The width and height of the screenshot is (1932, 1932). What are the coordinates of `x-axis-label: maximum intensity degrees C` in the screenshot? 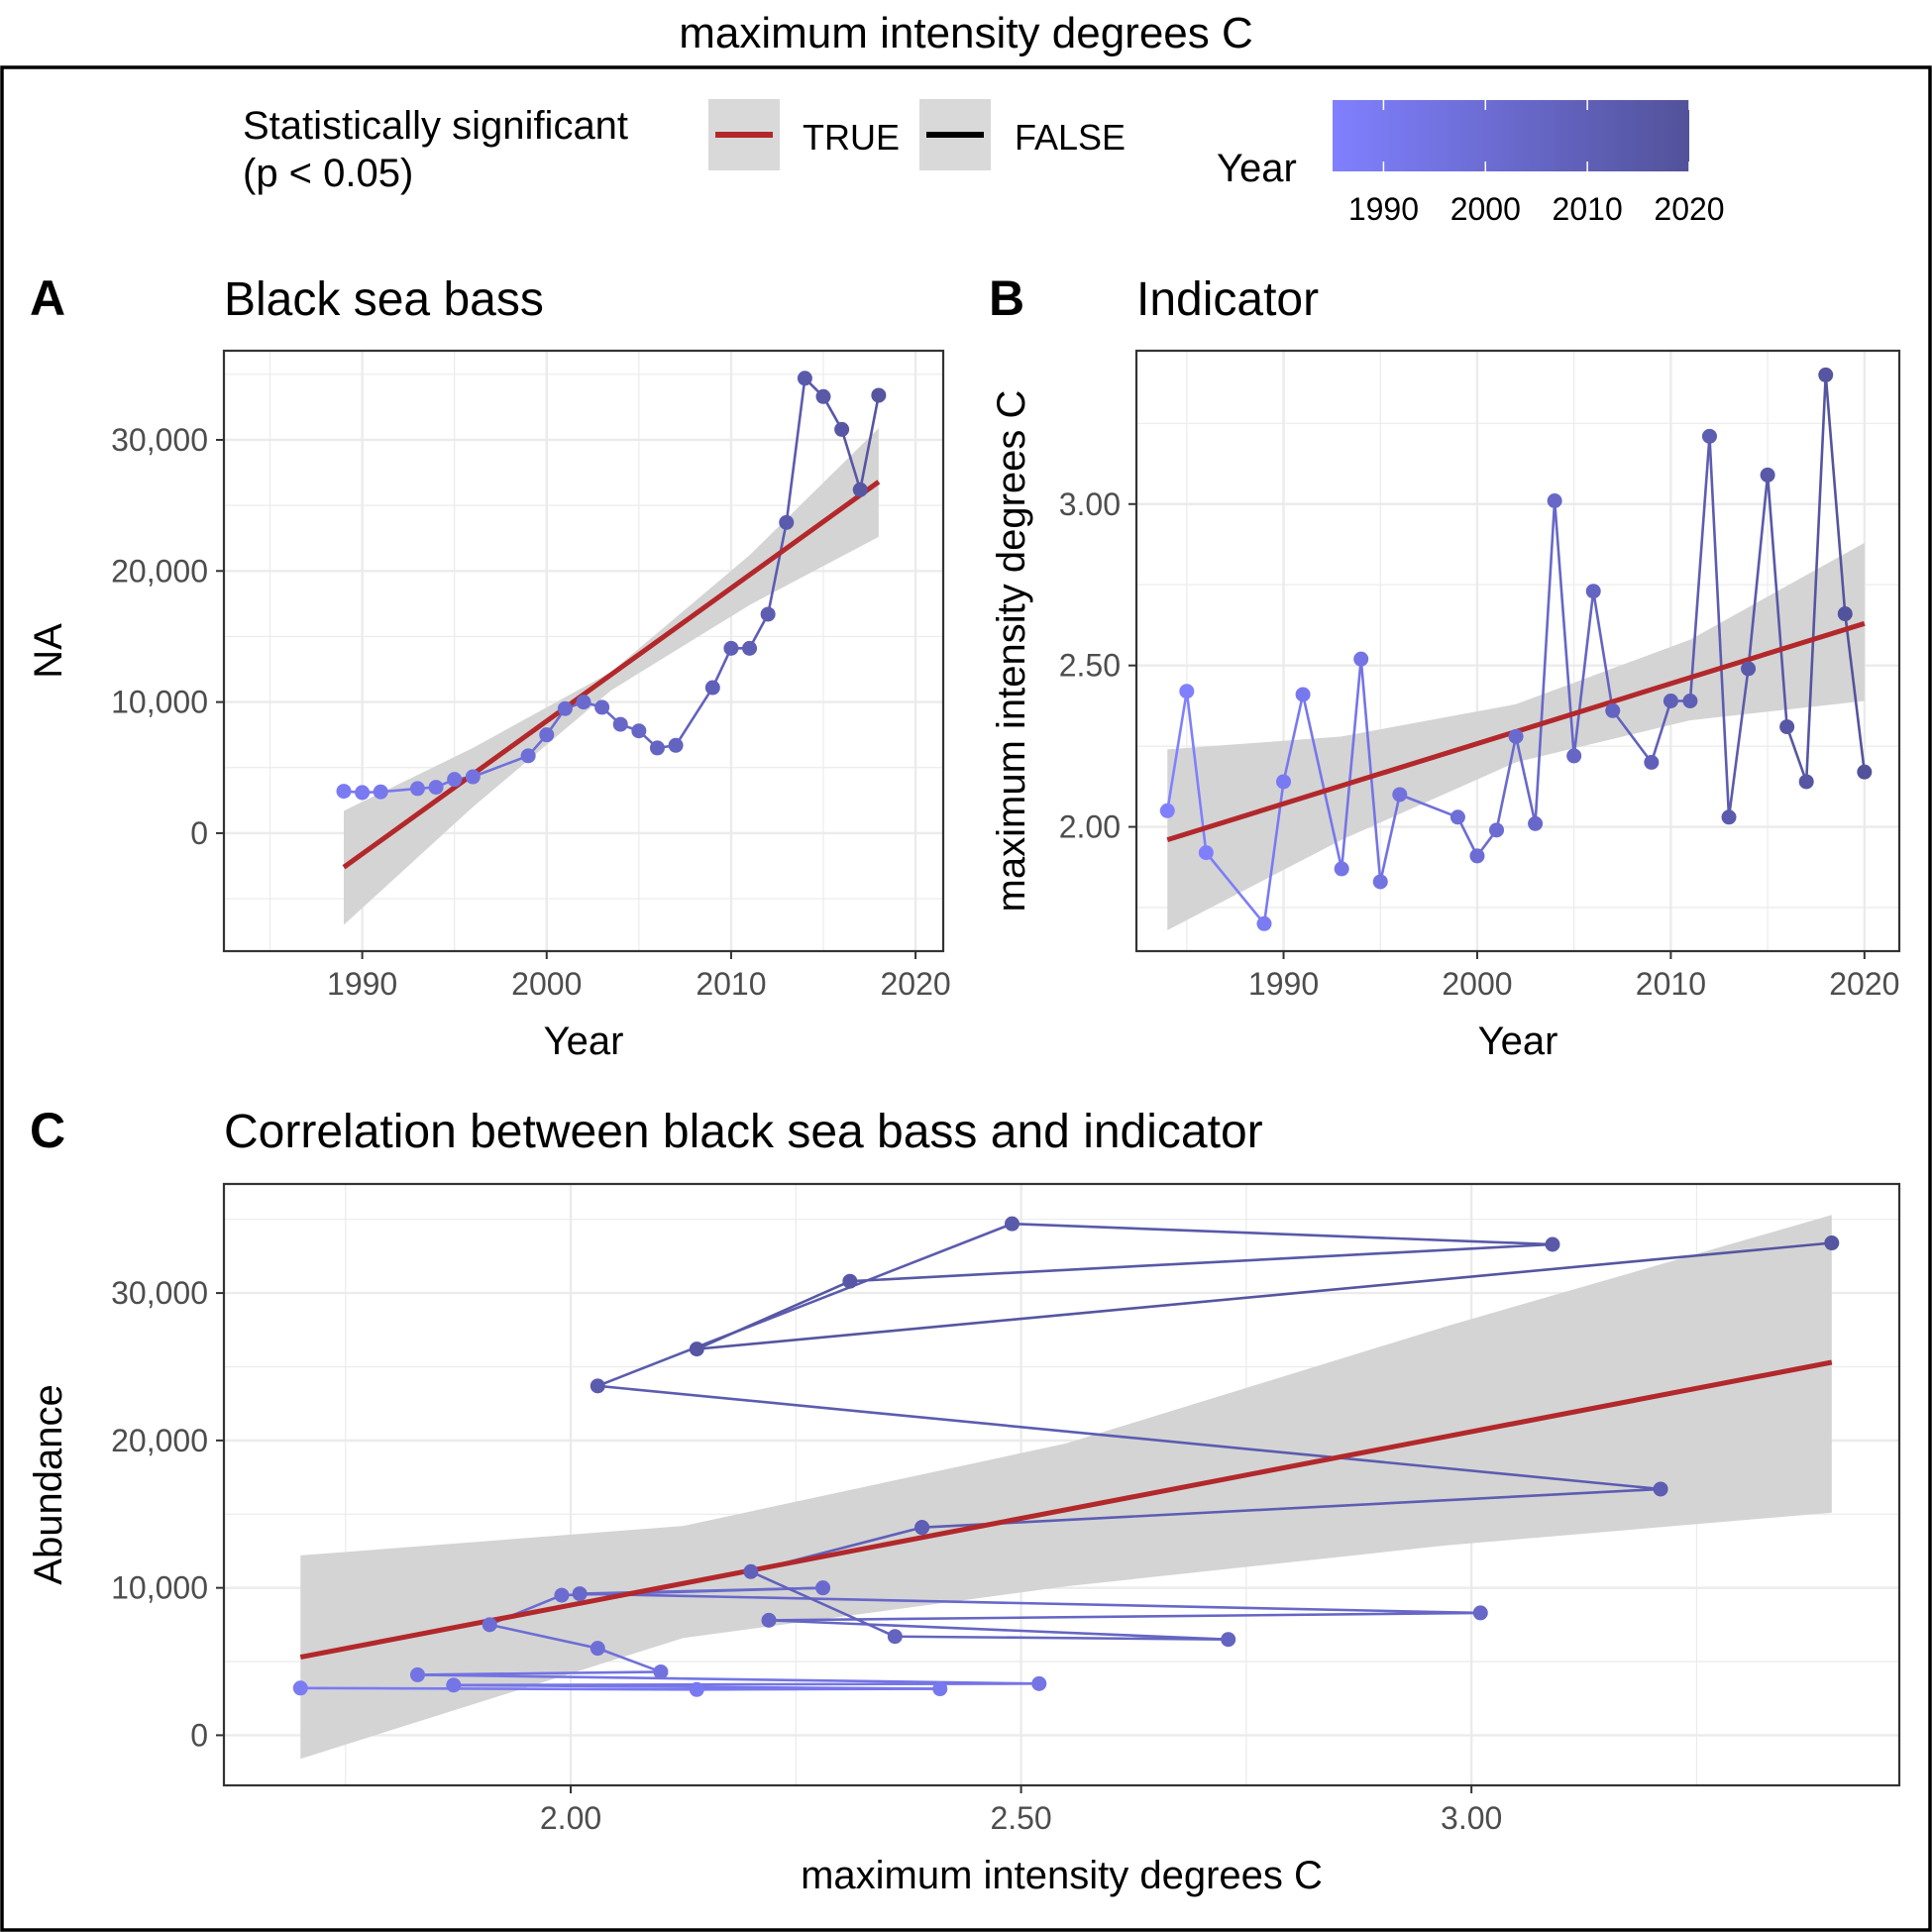 It's located at (1062, 1875).